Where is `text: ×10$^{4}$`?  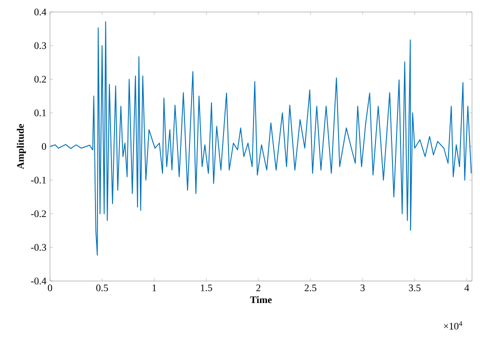
text: ×10$^{4}$ is located at coordinates (453, 325).